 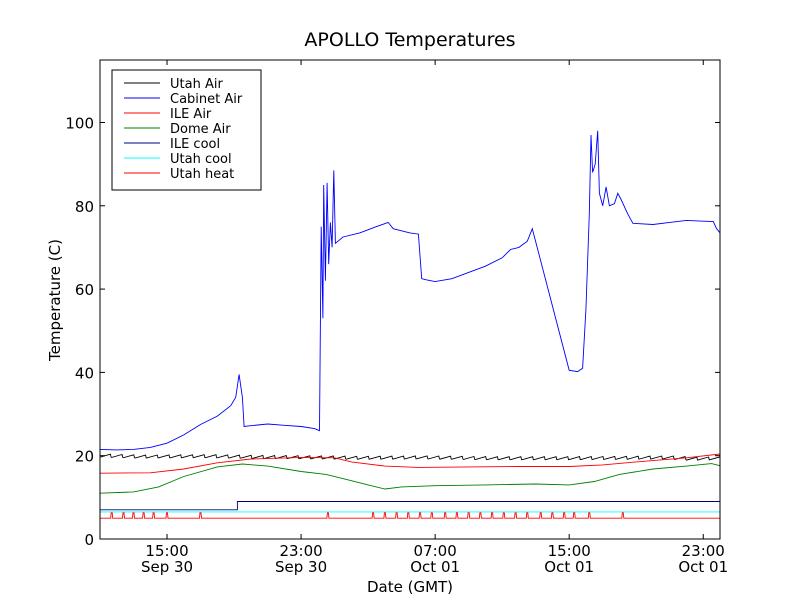 What do you see at coordinates (410, 587) in the screenshot?
I see `x-axis-label: Date (GMT)` at bounding box center [410, 587].